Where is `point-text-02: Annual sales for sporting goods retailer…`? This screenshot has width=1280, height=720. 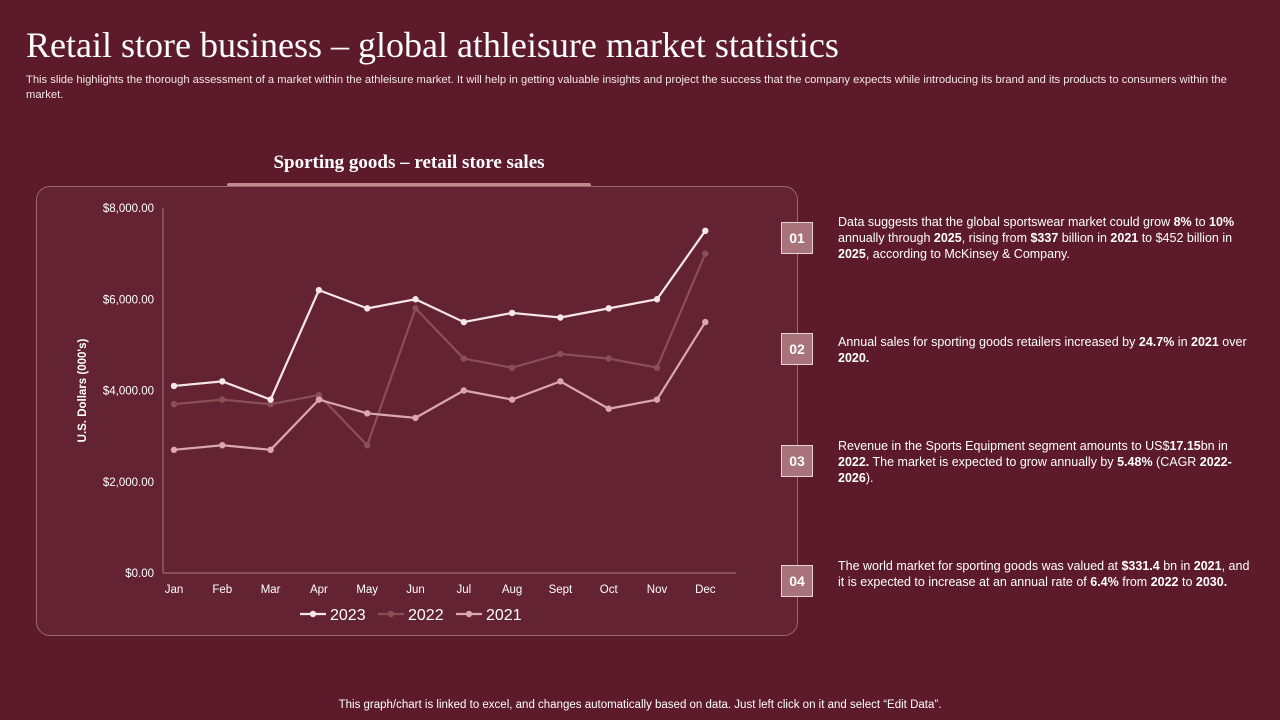
point-text-02: Annual sales for sporting goods retailer… is located at coordinates (1042, 350).